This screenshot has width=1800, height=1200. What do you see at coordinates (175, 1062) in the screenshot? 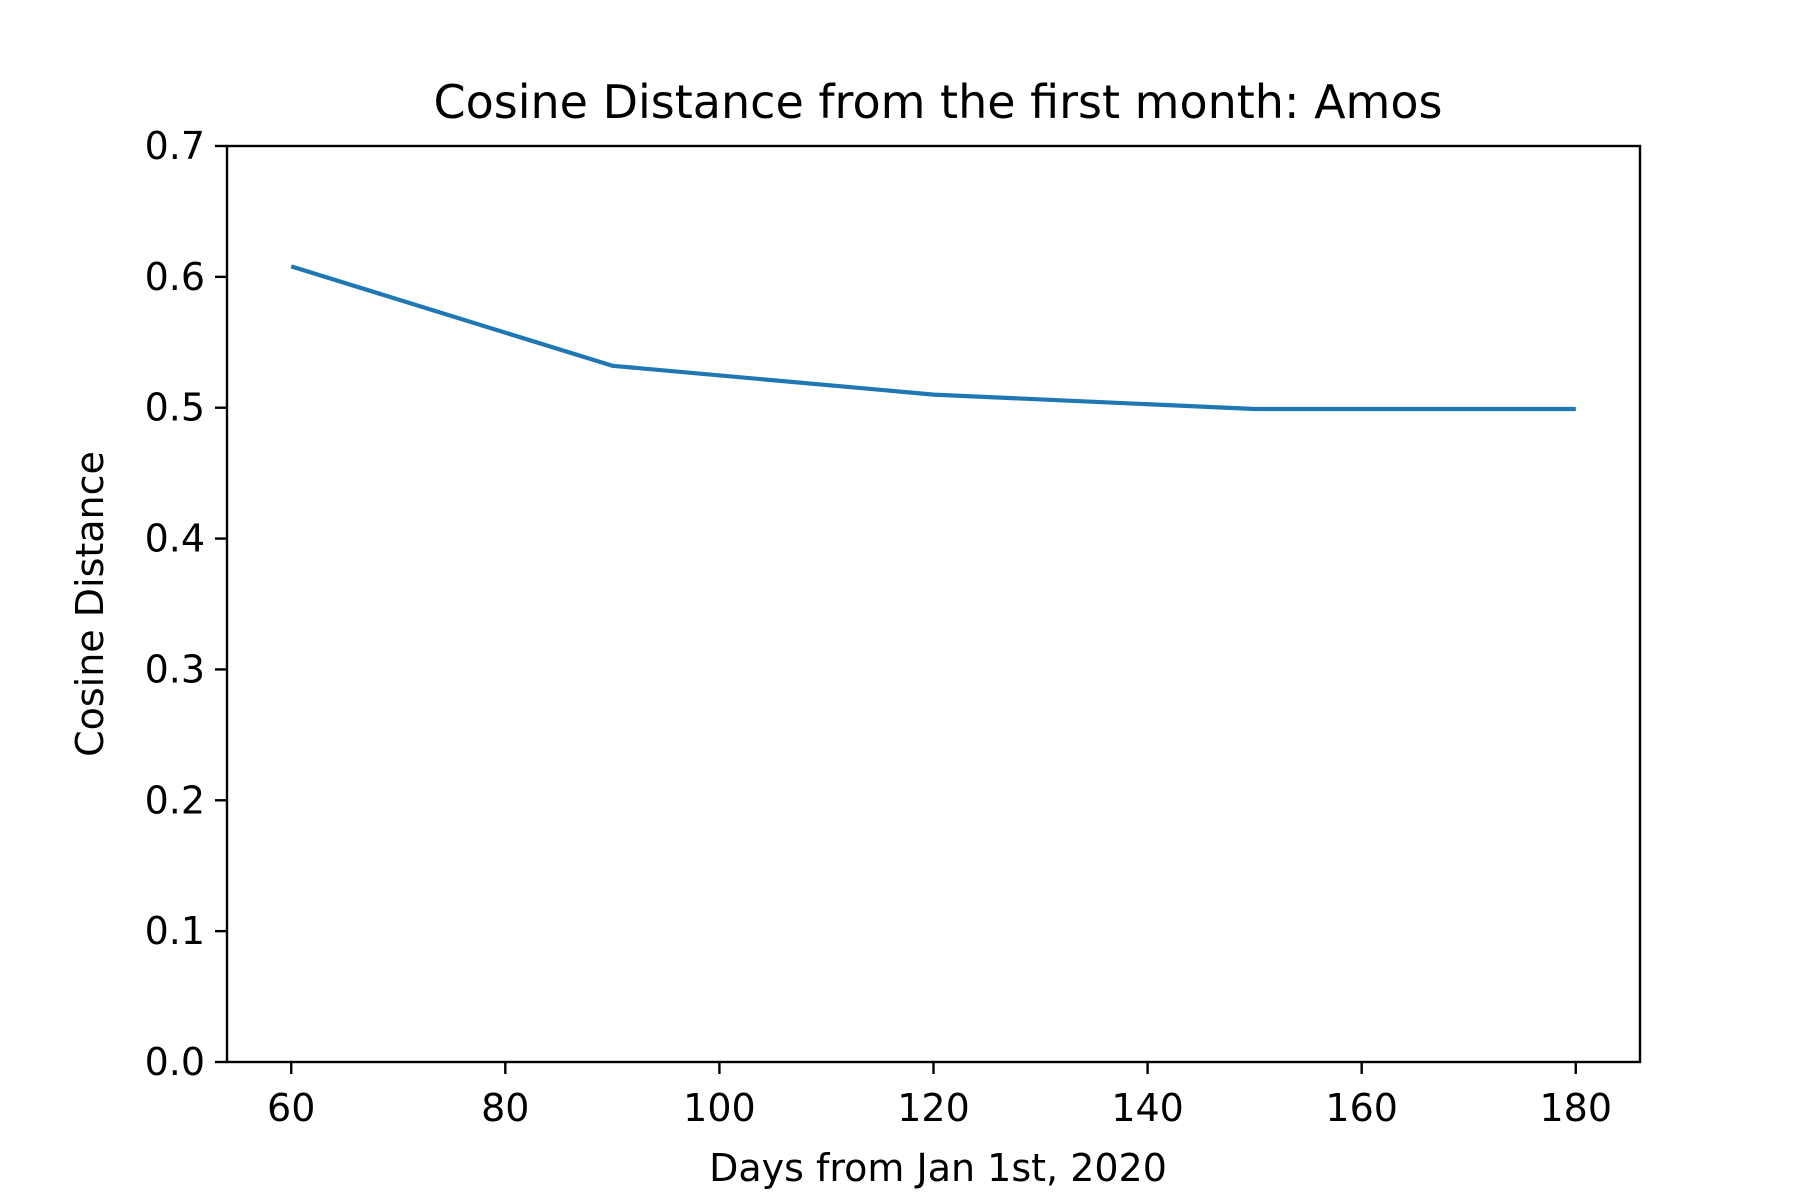
I see `y-tick-label: 0.0` at bounding box center [175, 1062].